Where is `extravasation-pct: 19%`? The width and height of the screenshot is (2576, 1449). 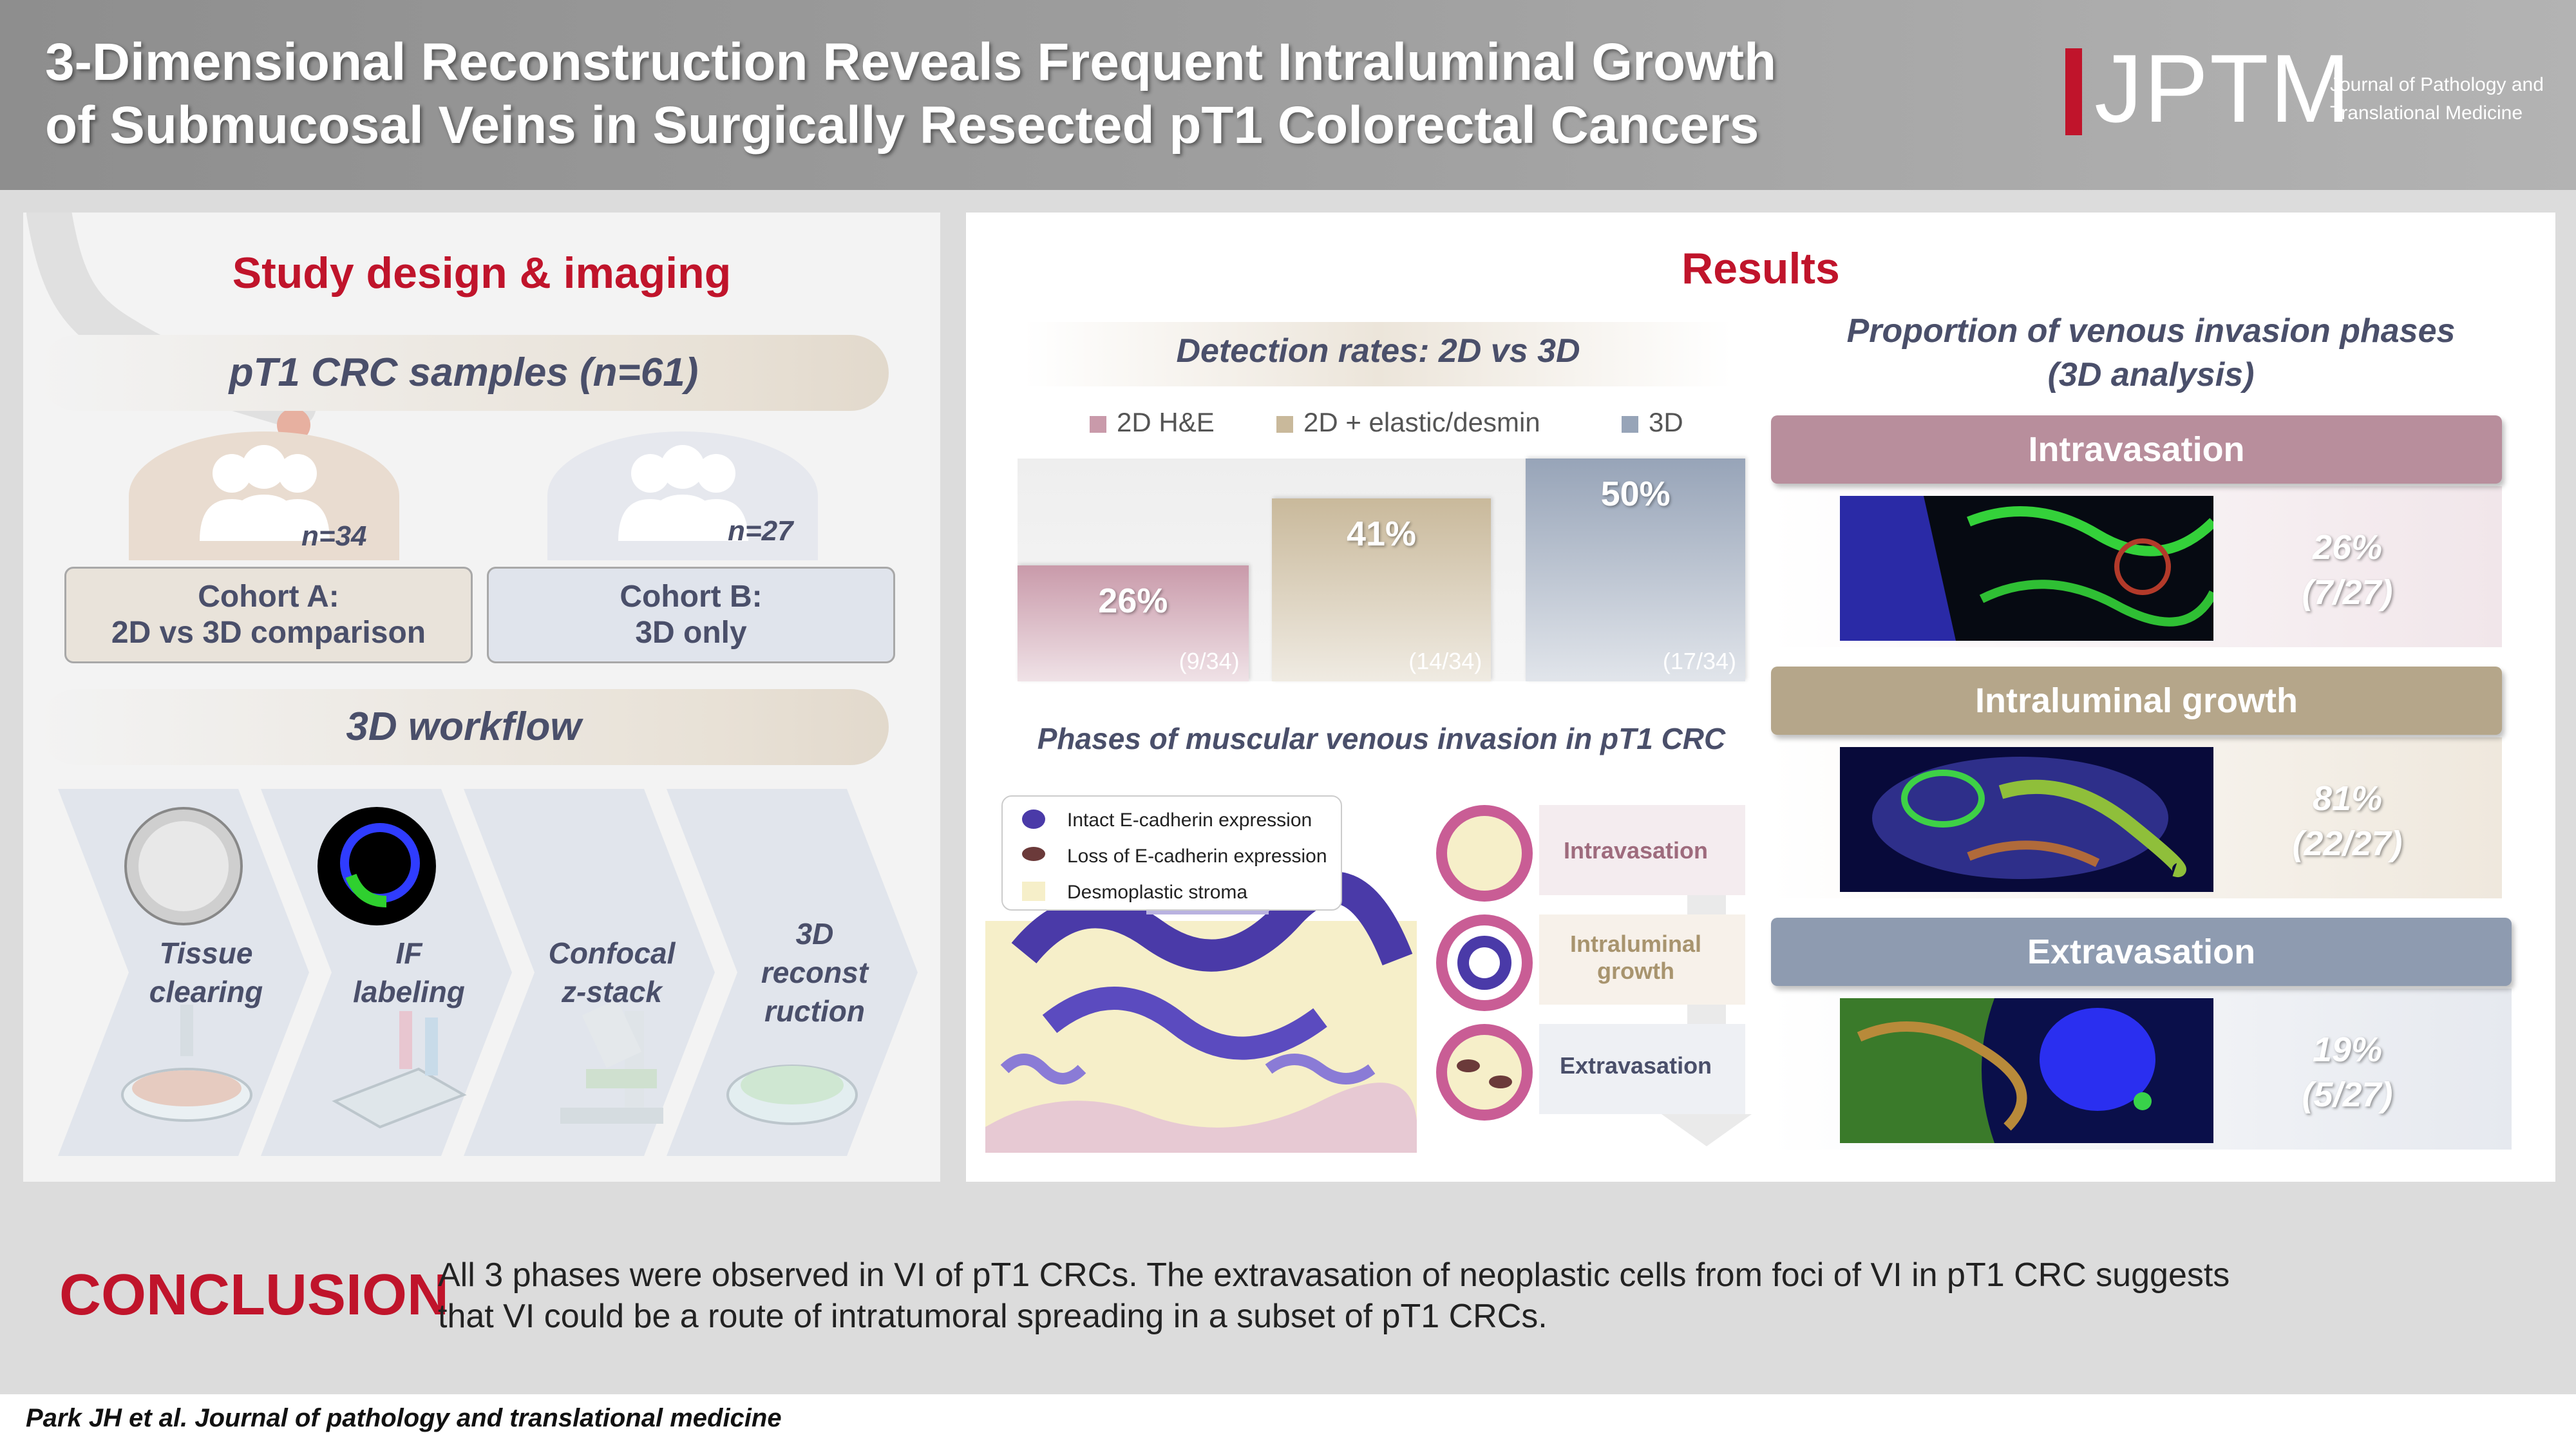 extravasation-pct: 19% is located at coordinates (2347, 1049).